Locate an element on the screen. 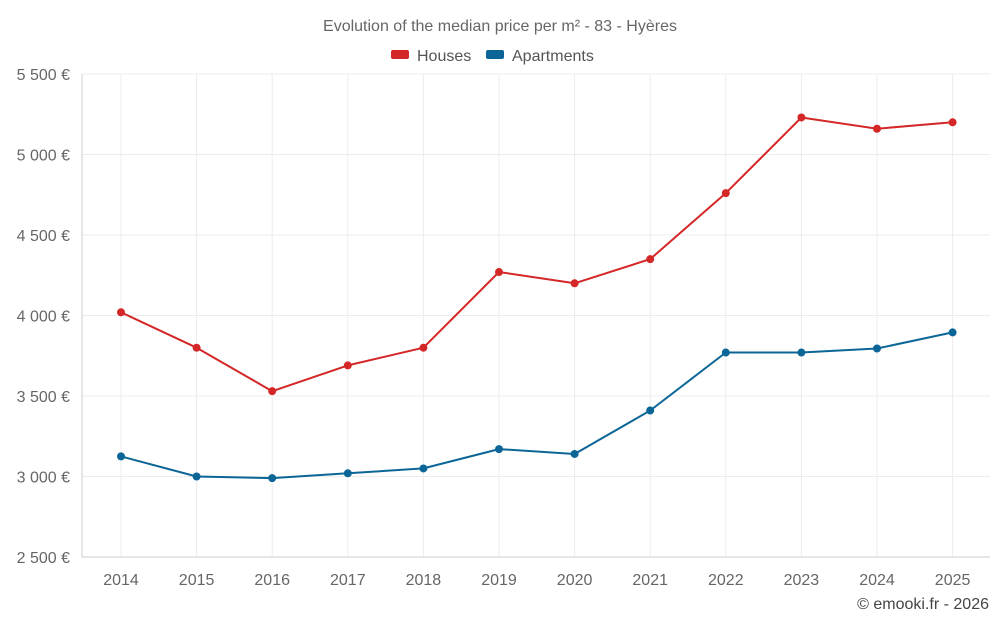 Image resolution: width=1000 pixels, height=625 pixels. x-tick-label: 2014 is located at coordinates (121, 580).